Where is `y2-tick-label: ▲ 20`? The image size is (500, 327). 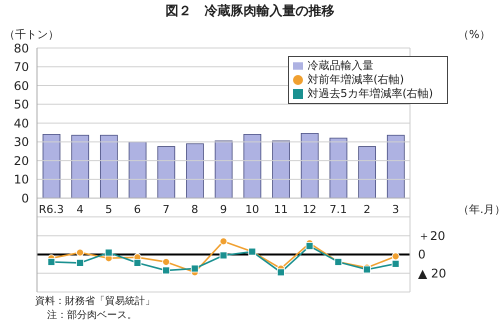
y2-tick-label: ▲ 20 is located at coordinates (432, 273).